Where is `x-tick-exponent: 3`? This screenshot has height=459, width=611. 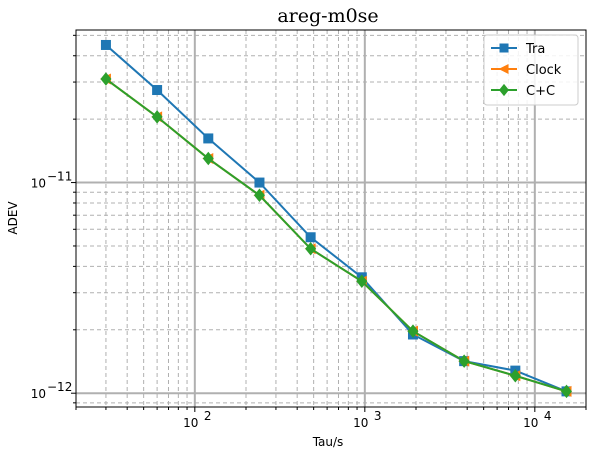
x-tick-exponent: 3 is located at coordinates (378, 416).